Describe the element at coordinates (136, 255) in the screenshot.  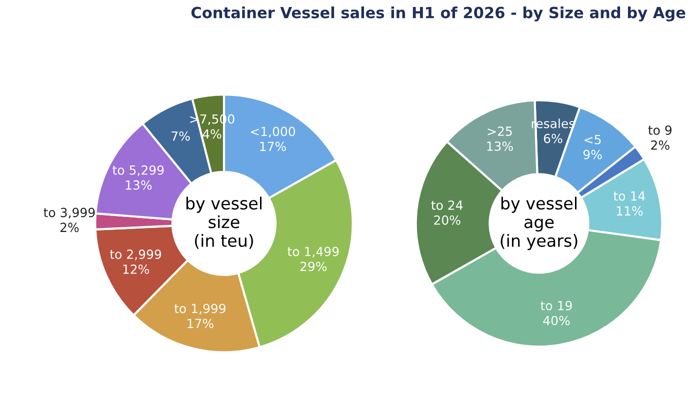
I see `slice-label: to 2,999` at that location.